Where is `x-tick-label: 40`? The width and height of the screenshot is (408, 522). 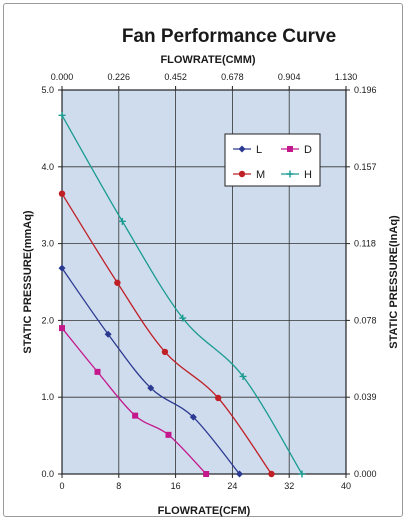 x-tick-label: 40 is located at coordinates (346, 486).